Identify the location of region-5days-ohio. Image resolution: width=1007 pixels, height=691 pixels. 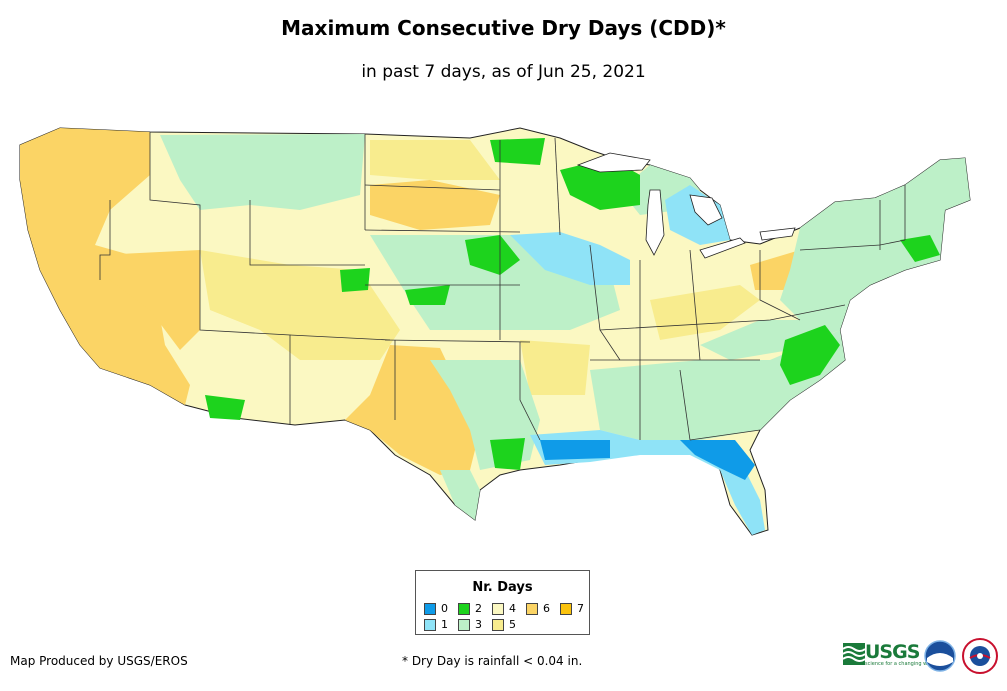
(705, 312).